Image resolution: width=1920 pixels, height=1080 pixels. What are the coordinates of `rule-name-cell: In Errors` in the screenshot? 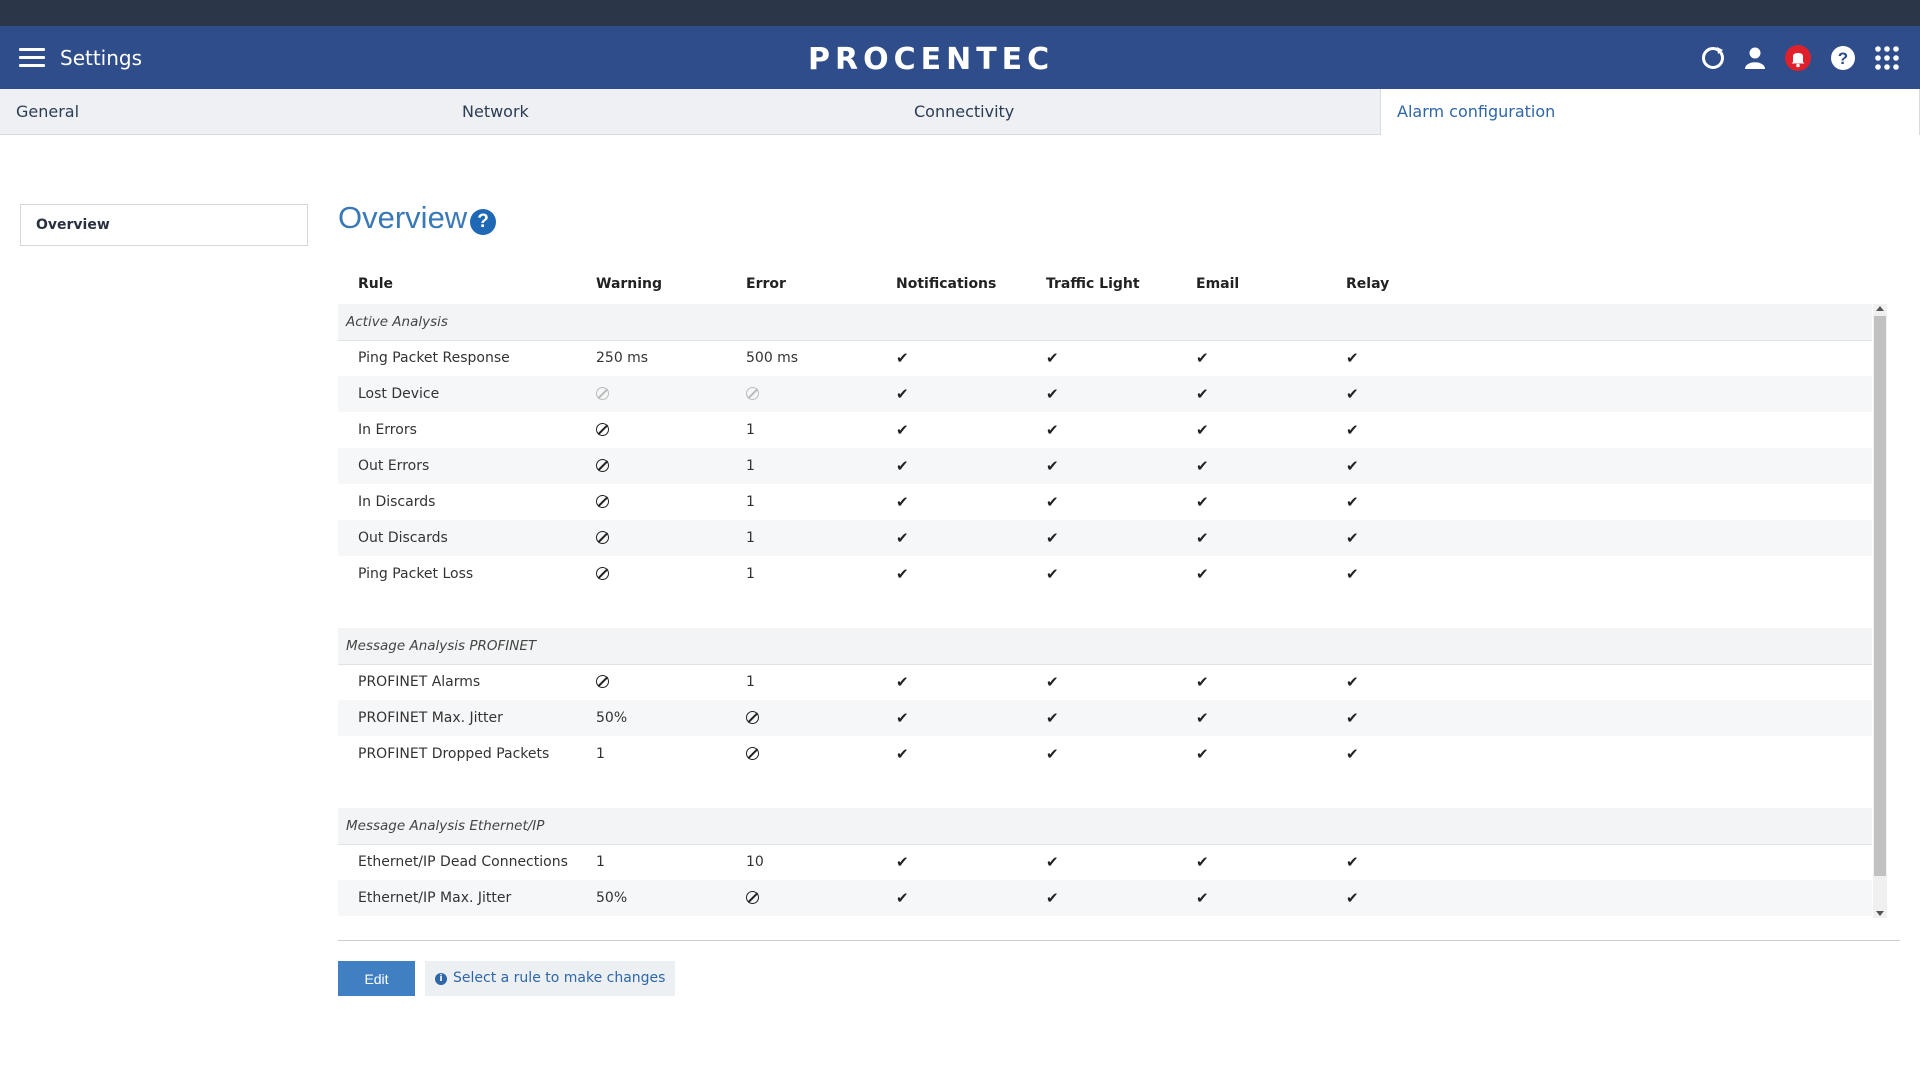 It's located at (387, 430).